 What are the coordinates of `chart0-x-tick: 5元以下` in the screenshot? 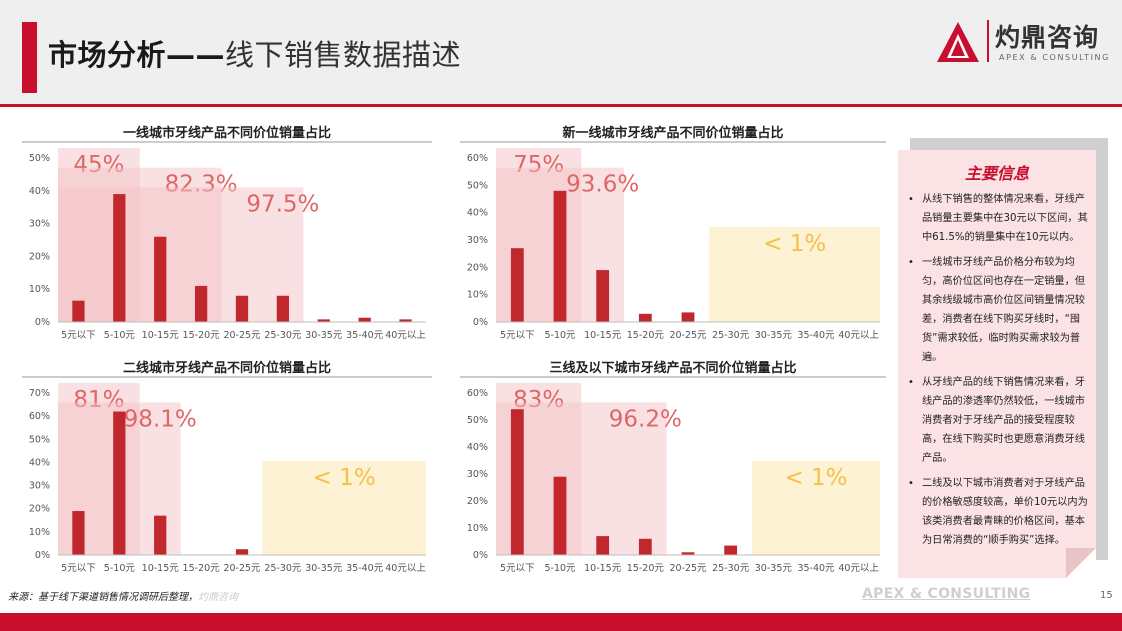 It's located at (78, 335).